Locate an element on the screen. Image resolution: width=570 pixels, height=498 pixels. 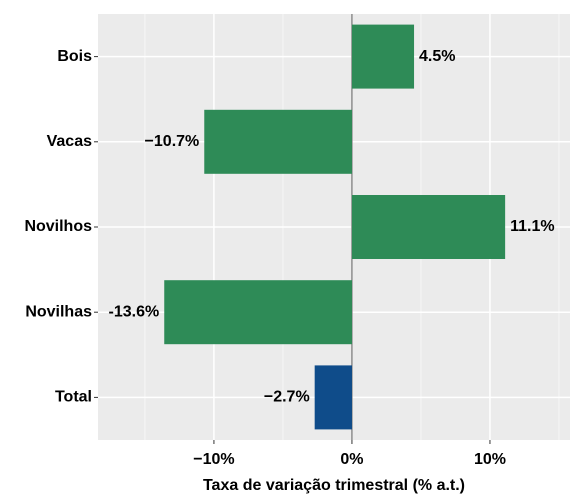
data-label: 11.1% is located at coordinates (532, 226).